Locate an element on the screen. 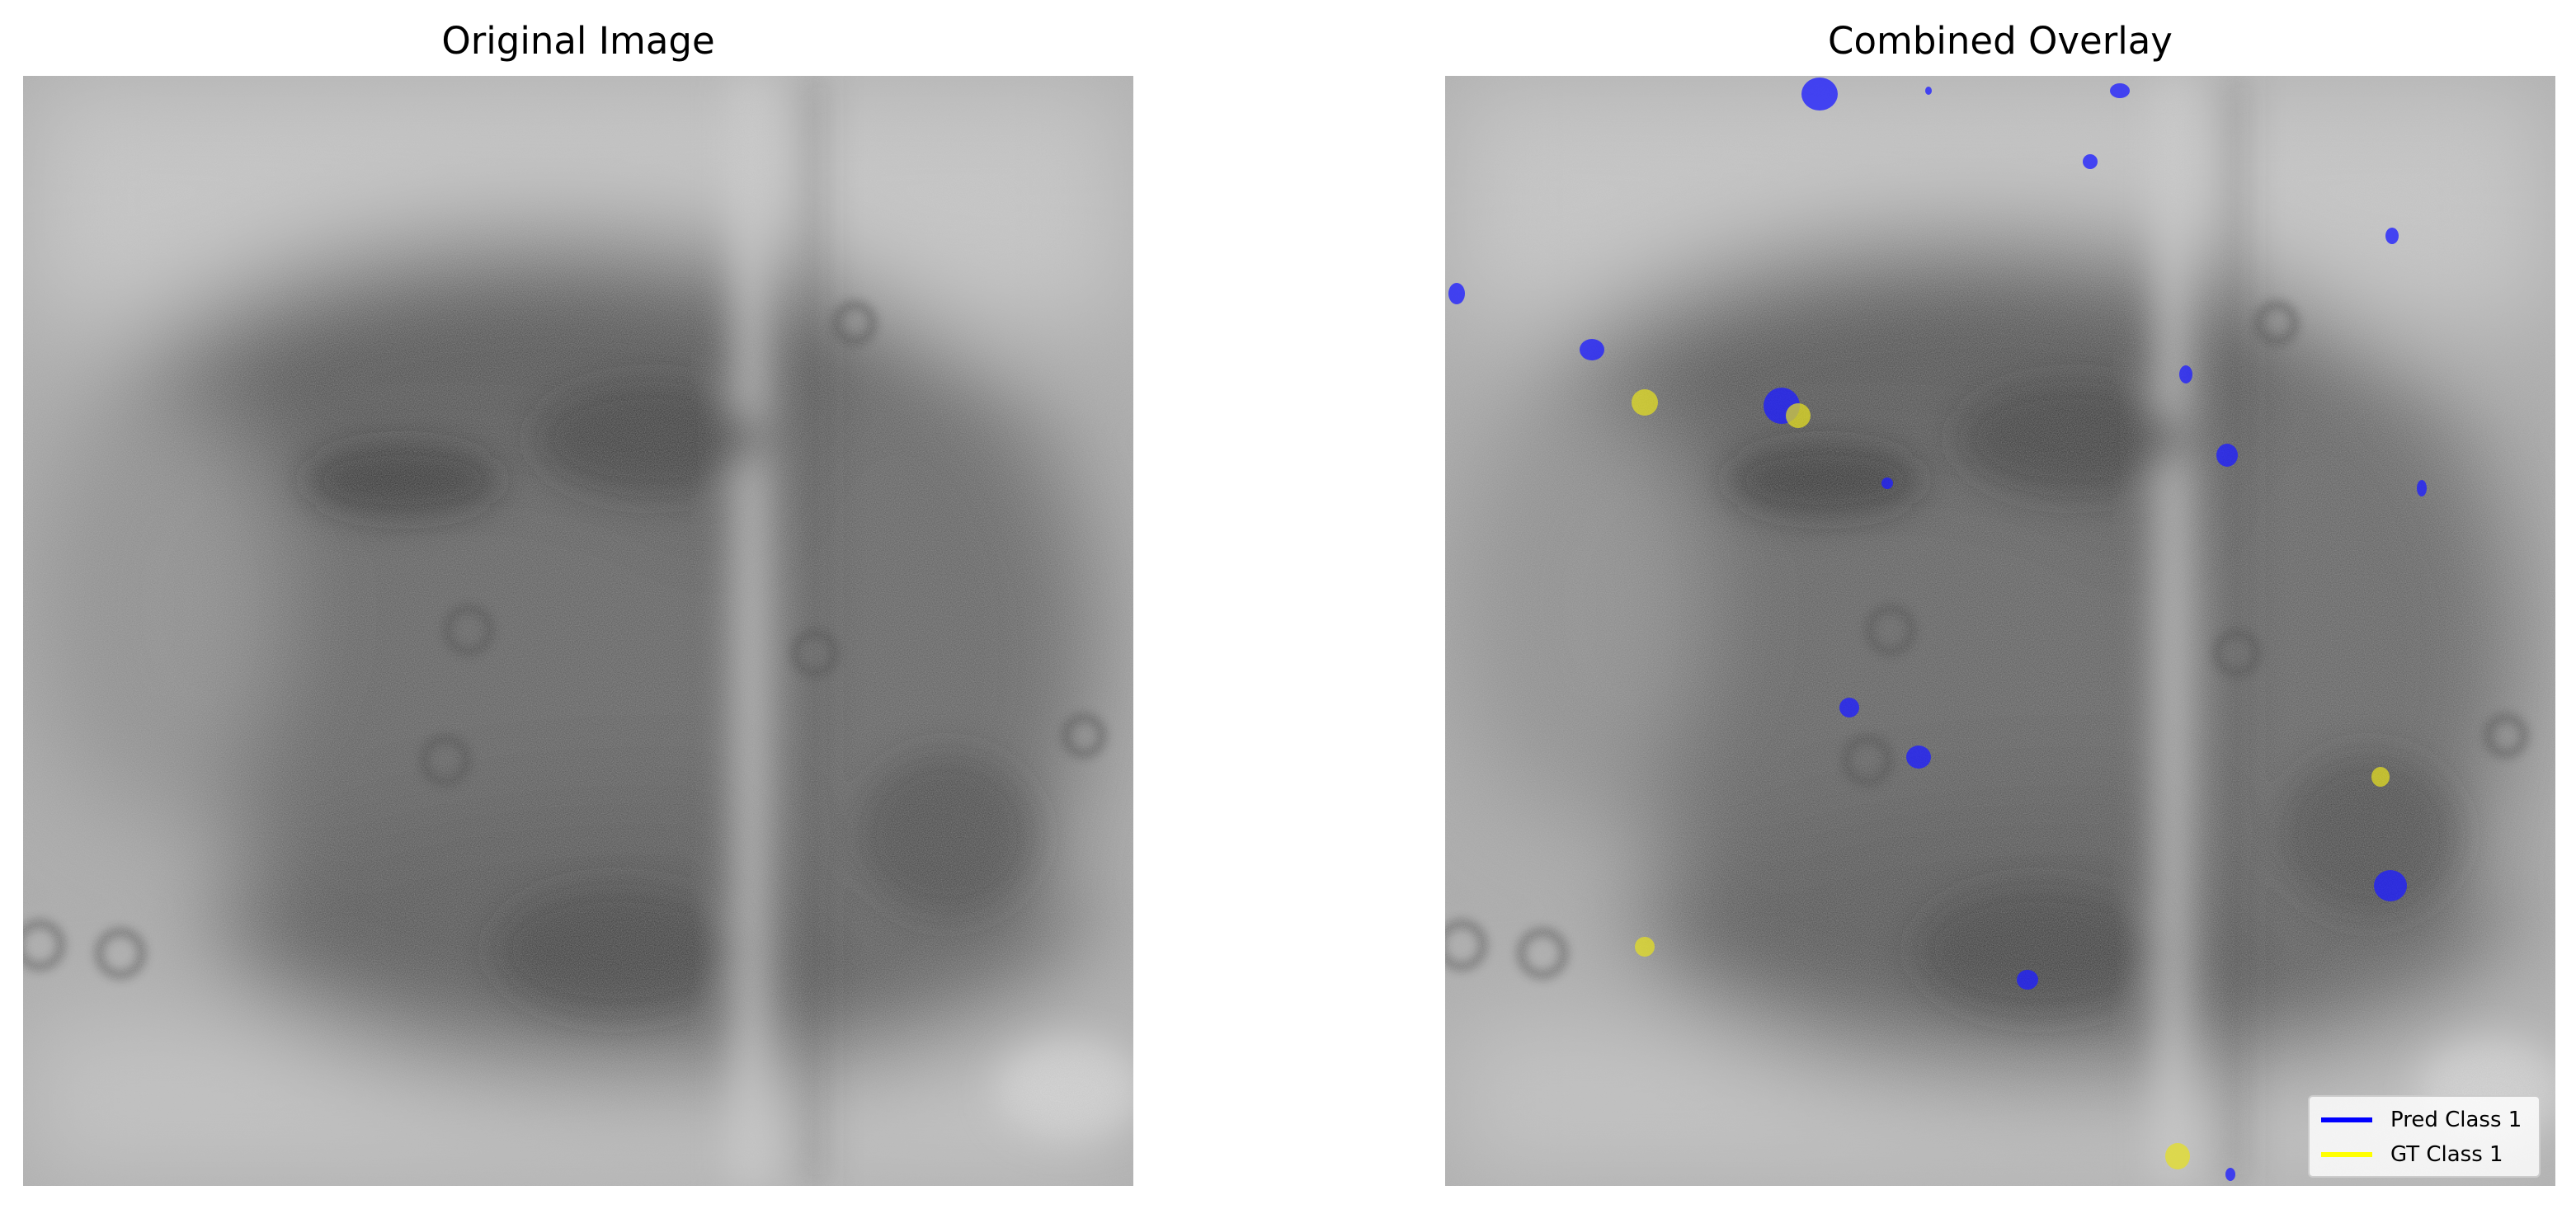 Image resolution: width=2576 pixels, height=1209 pixels. legend-item-pred: Pred Class 1 is located at coordinates (2421, 1120).